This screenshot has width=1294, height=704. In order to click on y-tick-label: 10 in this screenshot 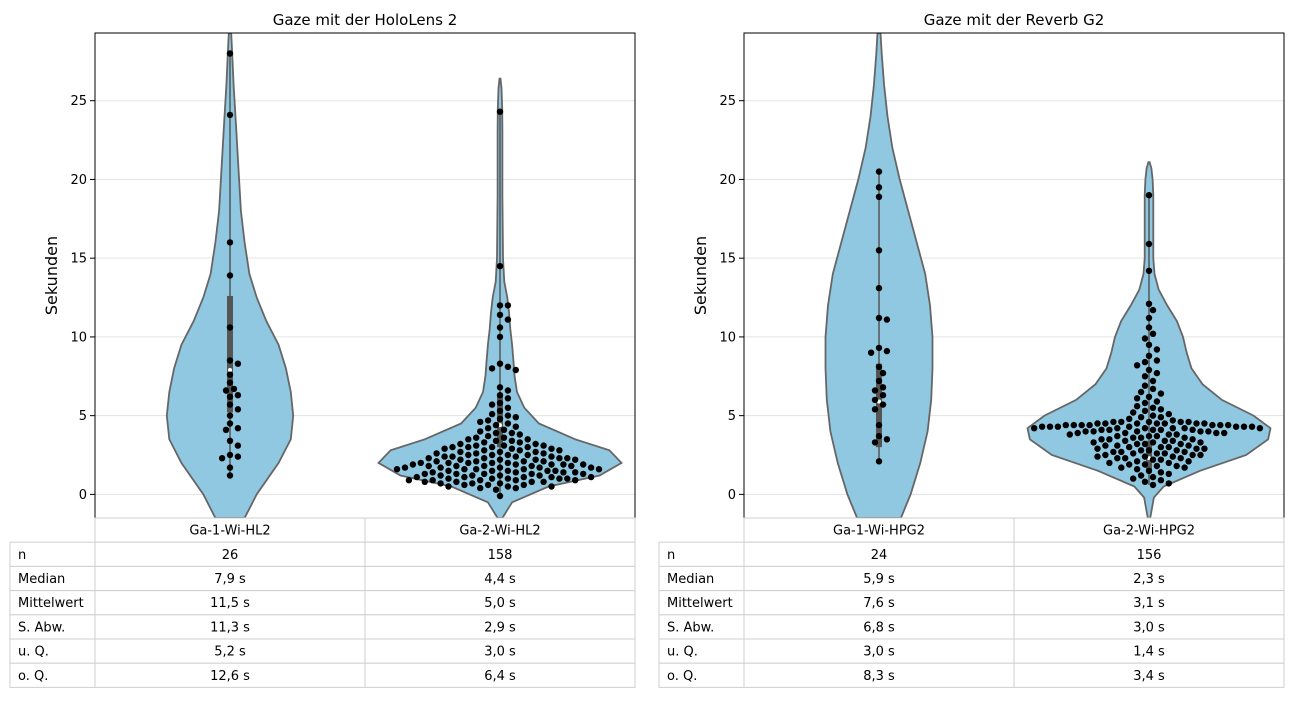, I will do `click(727, 337)`.